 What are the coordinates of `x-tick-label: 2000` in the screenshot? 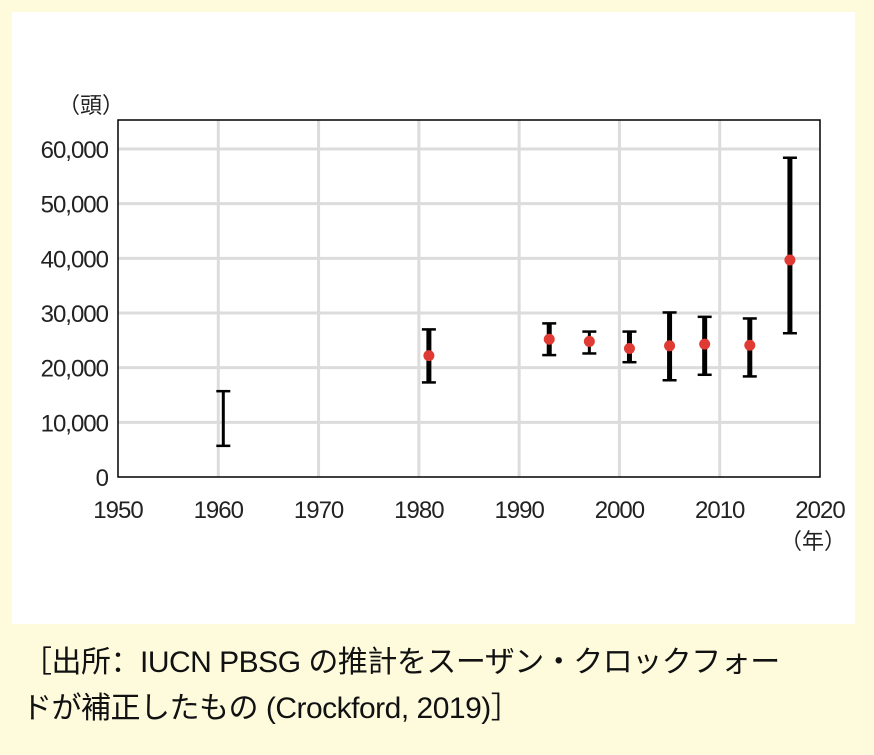 It's located at (620, 510).